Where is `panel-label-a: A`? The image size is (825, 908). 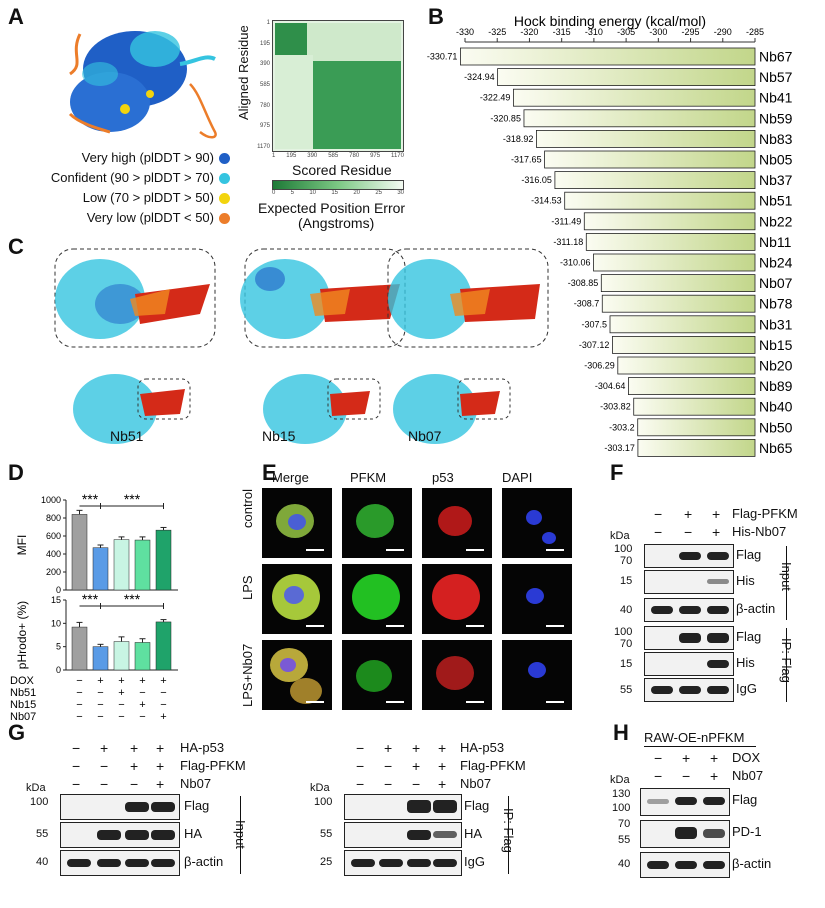 panel-label-a: A is located at coordinates (16, 16).